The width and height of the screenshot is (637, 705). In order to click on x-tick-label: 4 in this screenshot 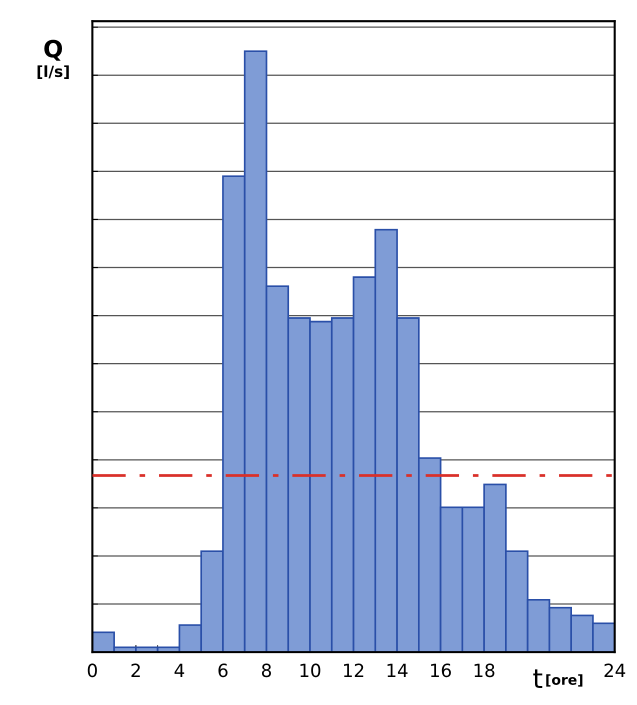, I will do `click(179, 670)`.